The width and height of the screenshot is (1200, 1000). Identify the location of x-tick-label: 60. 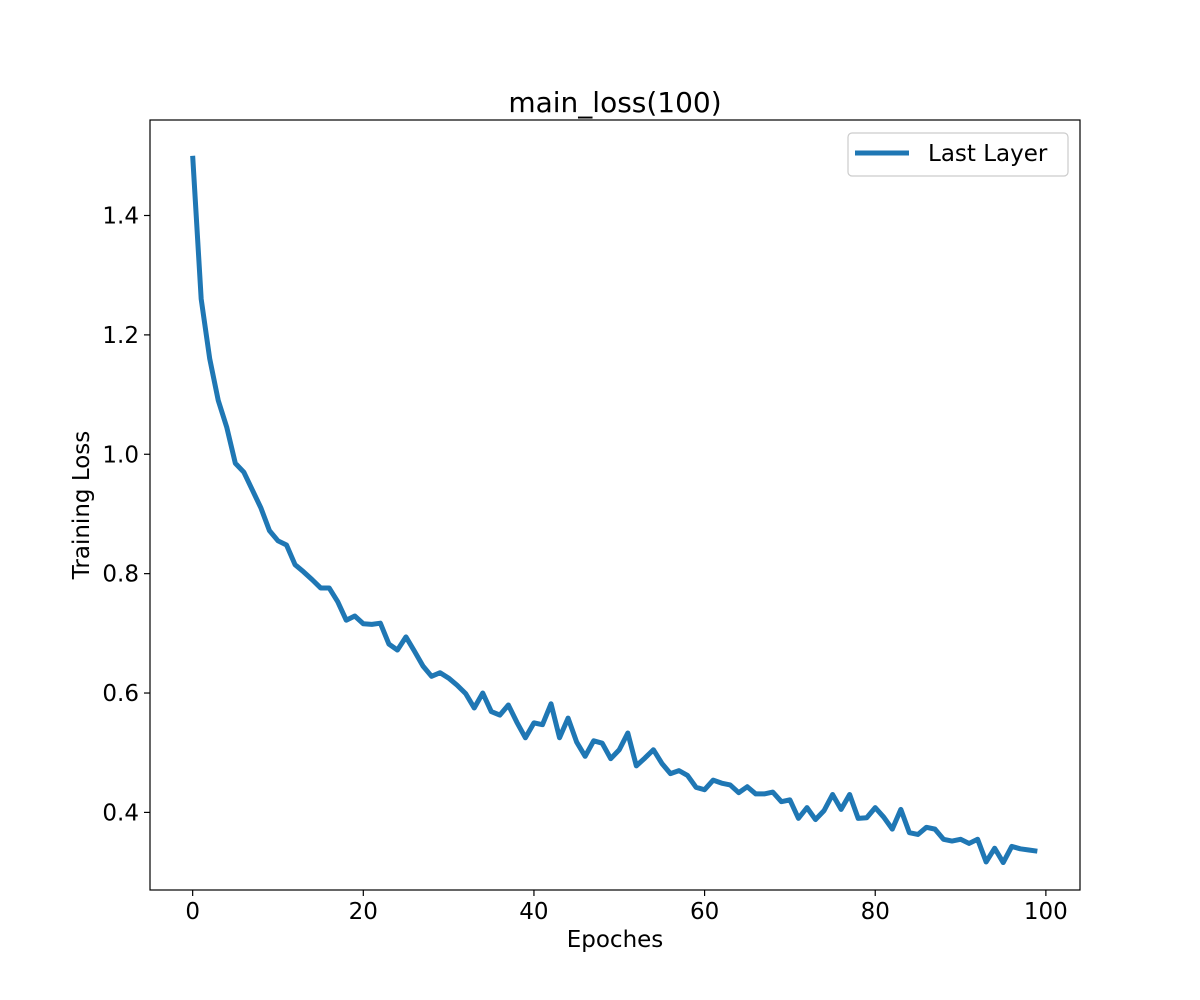
(704, 912).